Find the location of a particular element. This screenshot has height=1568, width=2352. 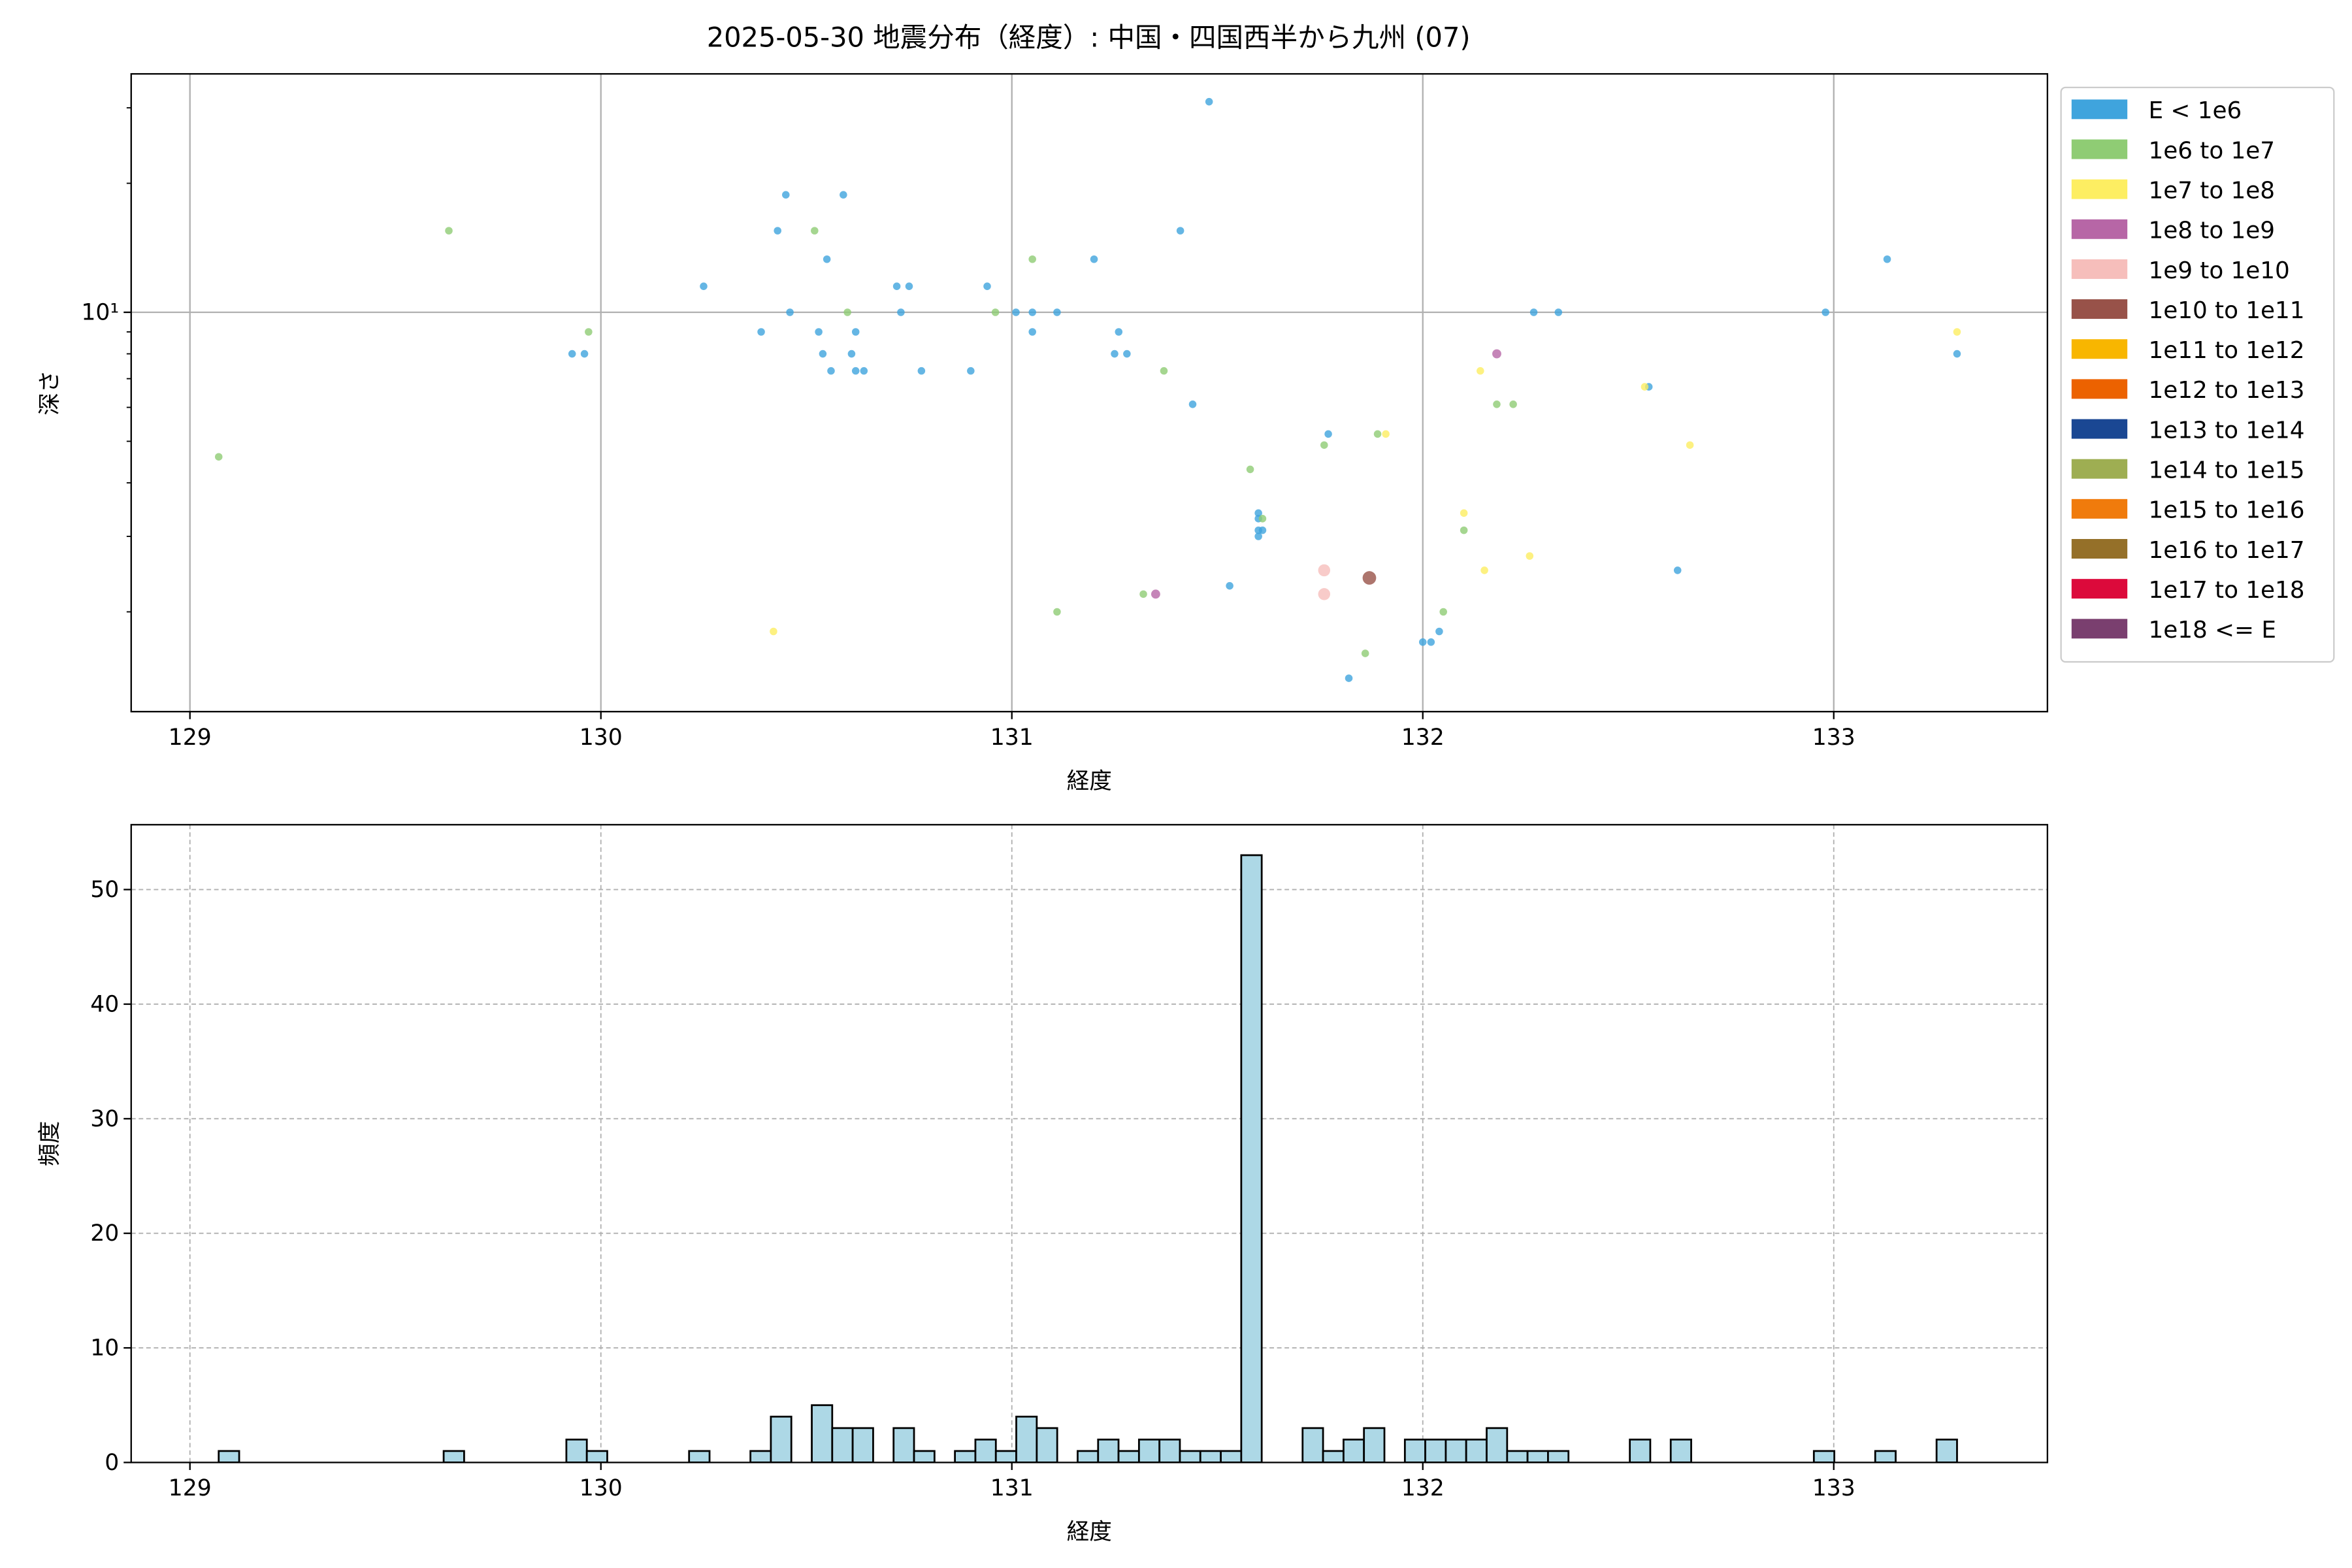

legend-label: 1e13 to 1e14 is located at coordinates (2226, 430).